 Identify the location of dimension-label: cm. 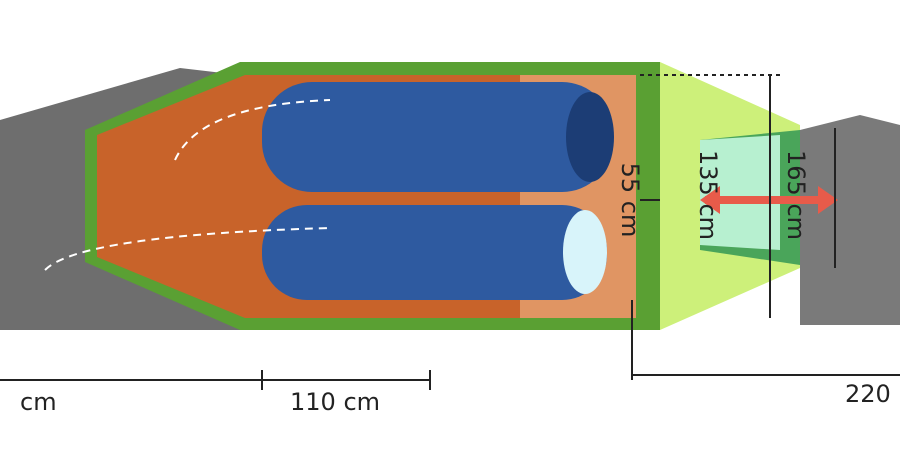
(38, 402).